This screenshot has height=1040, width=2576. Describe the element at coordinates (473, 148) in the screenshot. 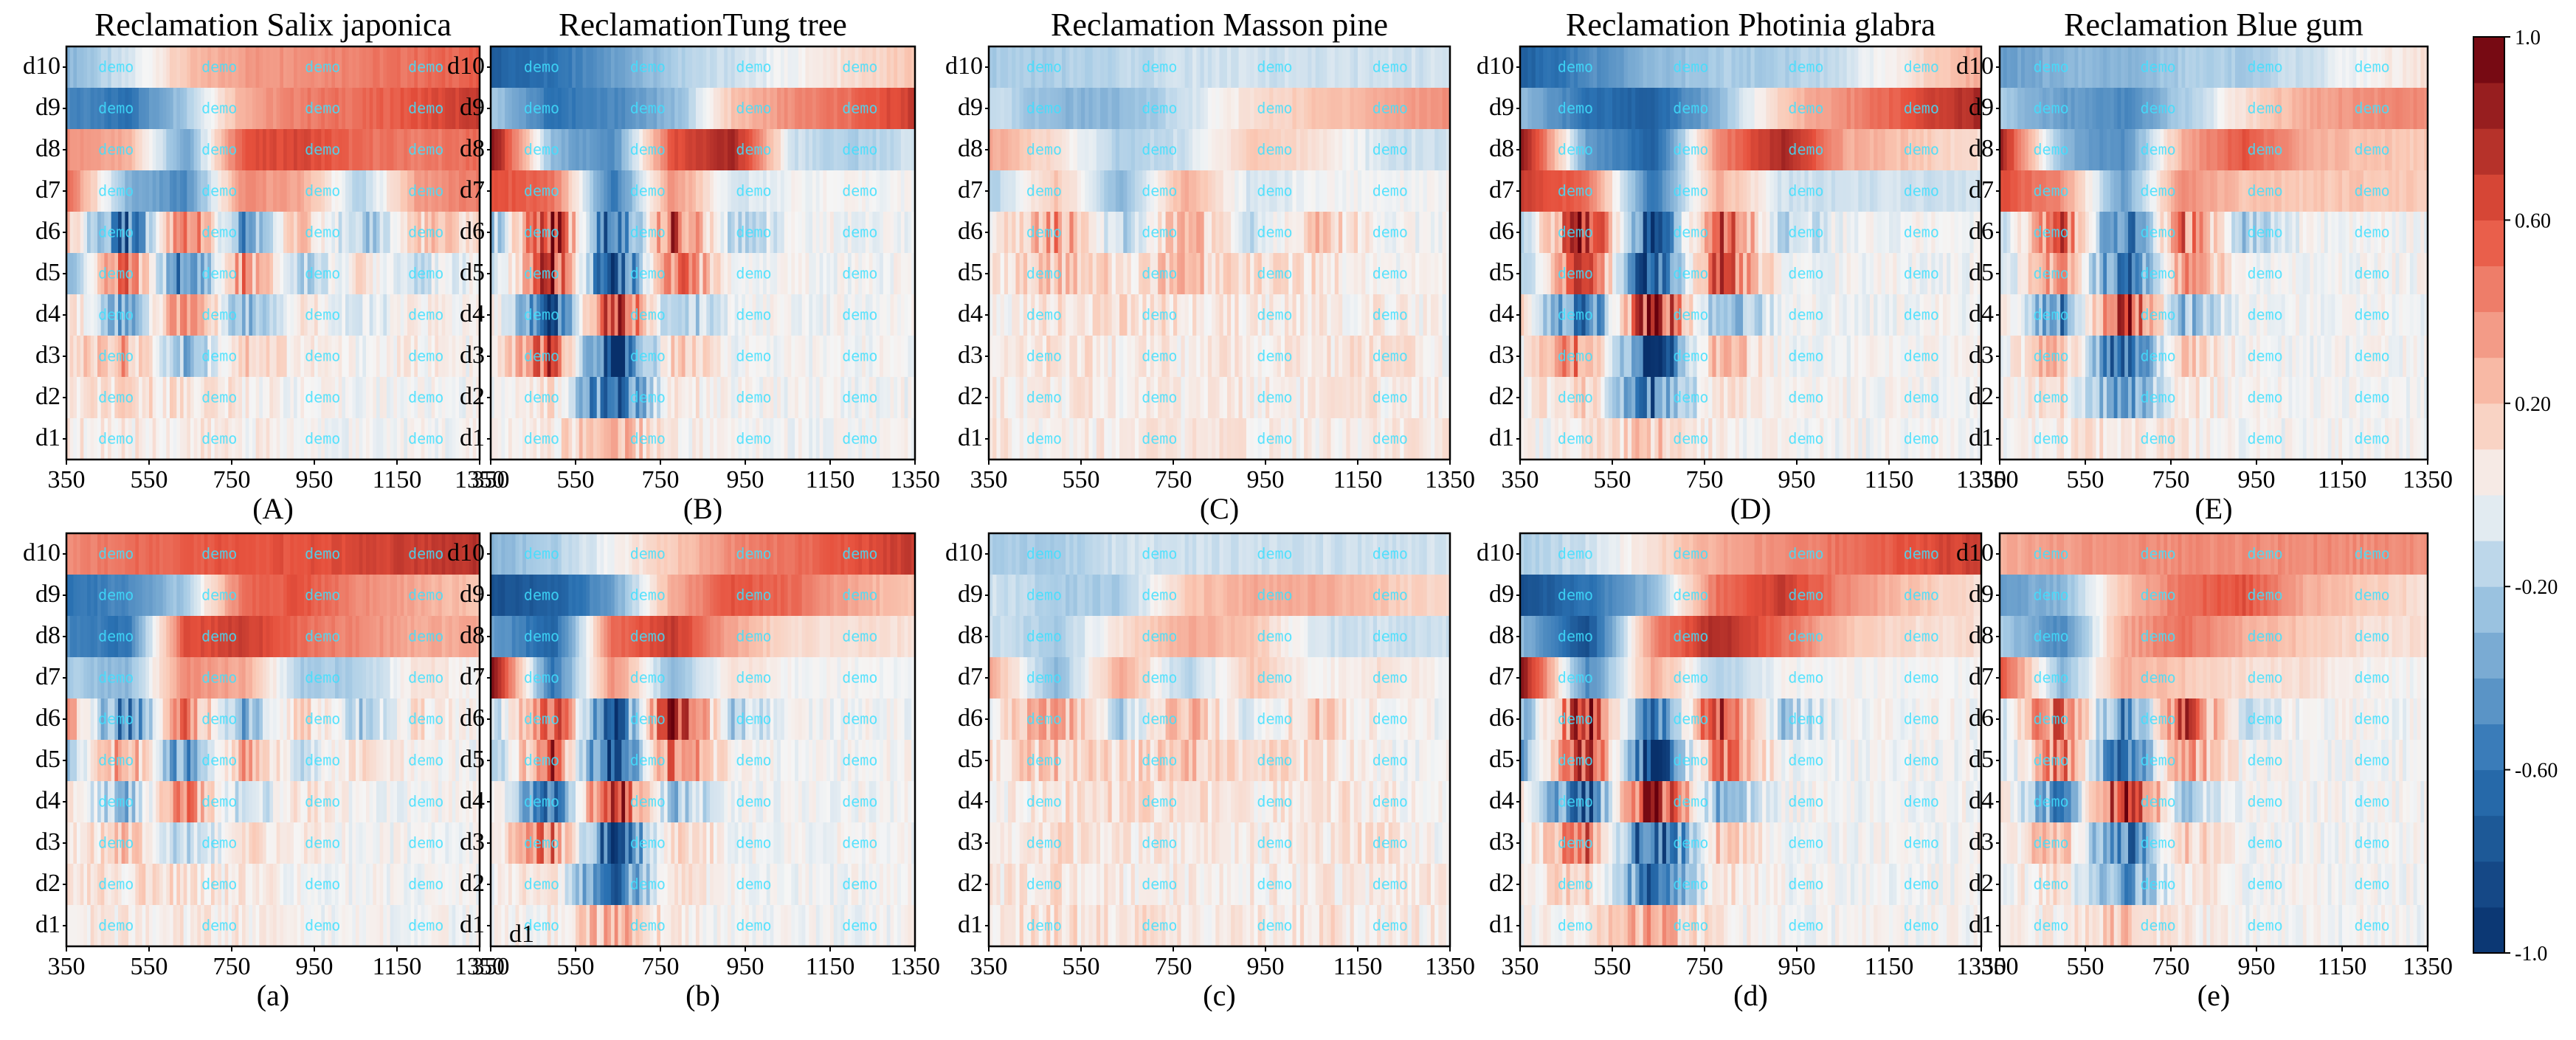

I see `y-tick-label: d8` at that location.